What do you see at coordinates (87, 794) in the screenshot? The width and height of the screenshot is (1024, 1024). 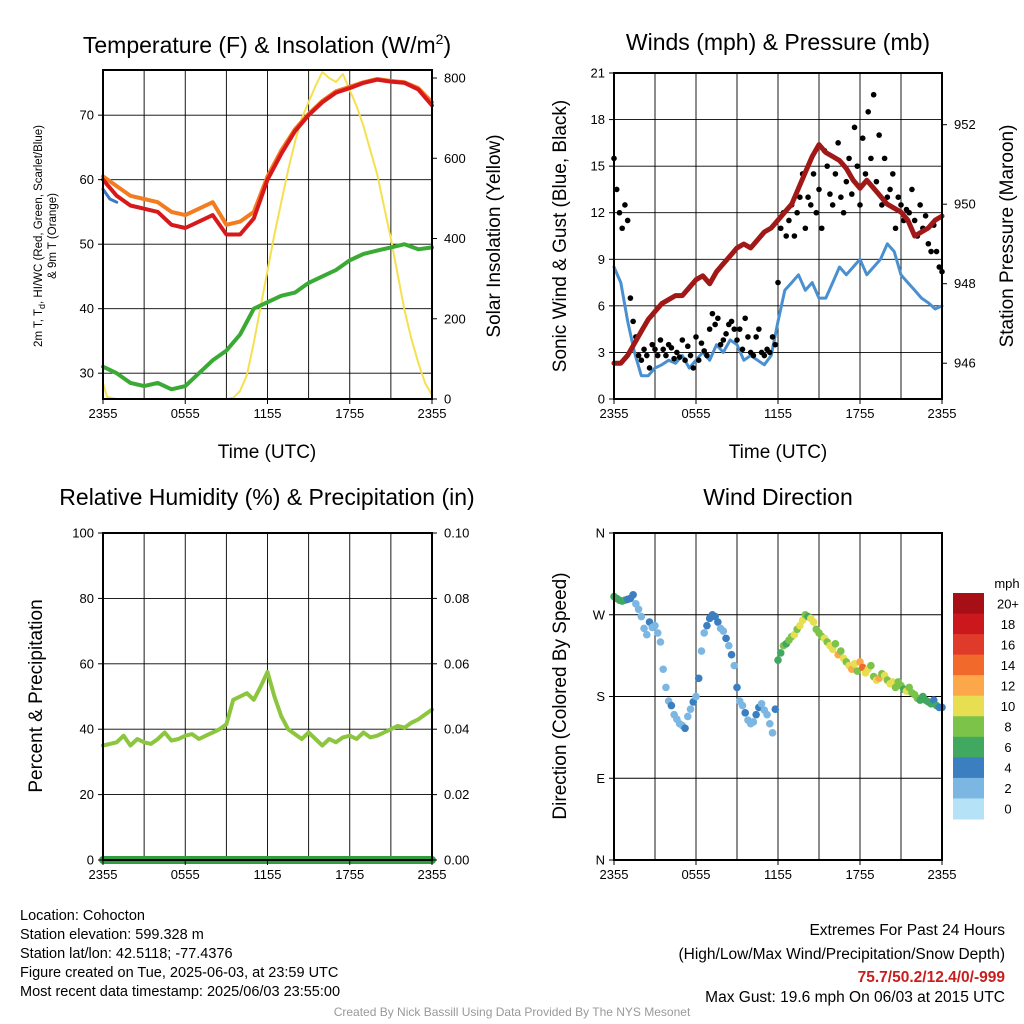 I see `rh-y-tick-label: 20` at bounding box center [87, 794].